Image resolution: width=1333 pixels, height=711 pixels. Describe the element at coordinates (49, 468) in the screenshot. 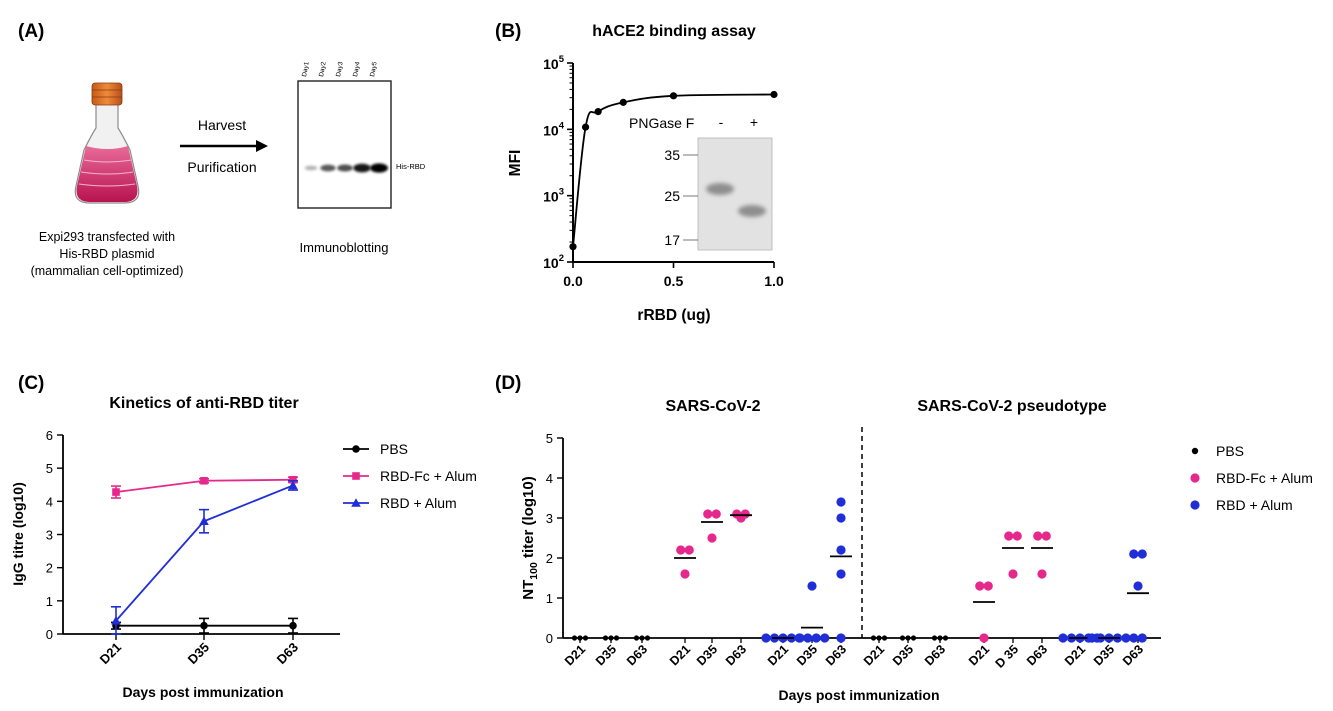

I see `chart-c-ytick-label: 5` at that location.